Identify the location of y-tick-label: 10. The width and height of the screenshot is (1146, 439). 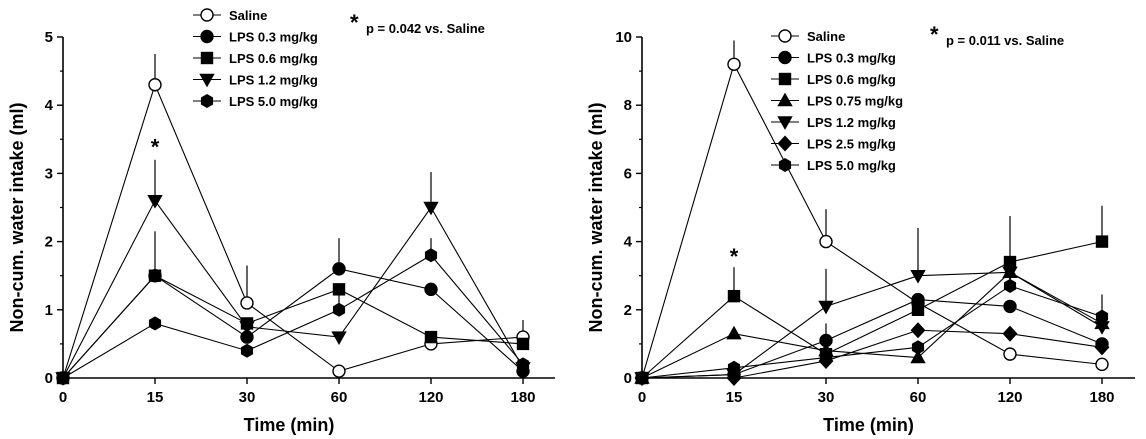
(623, 37).